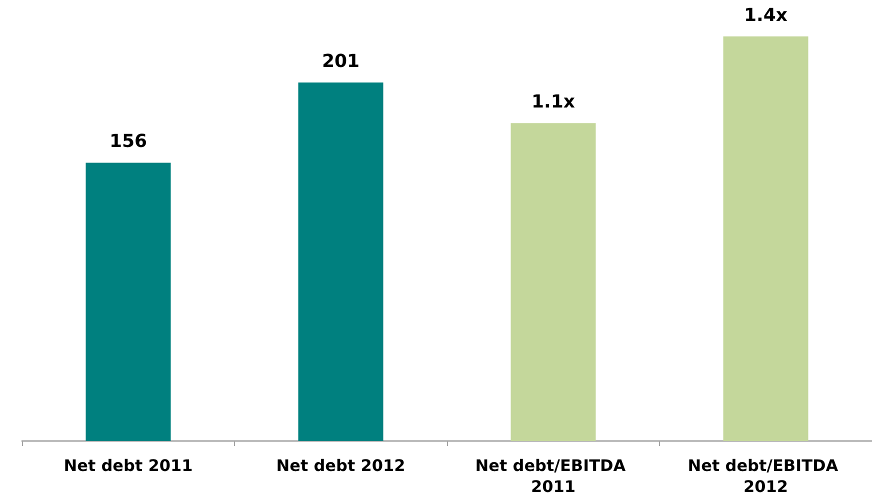  I want to click on x-tick-label: Net debt 2011, so click(128, 465).